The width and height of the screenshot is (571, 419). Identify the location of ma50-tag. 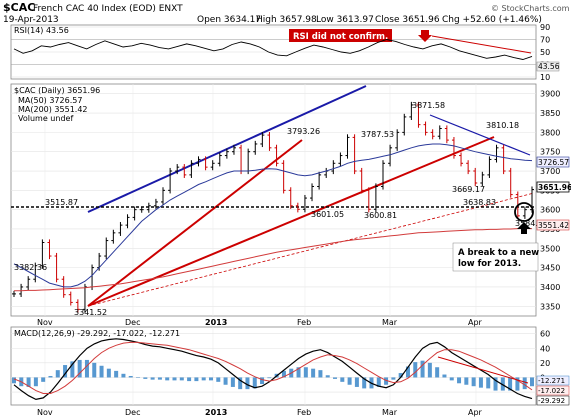
(553, 162).